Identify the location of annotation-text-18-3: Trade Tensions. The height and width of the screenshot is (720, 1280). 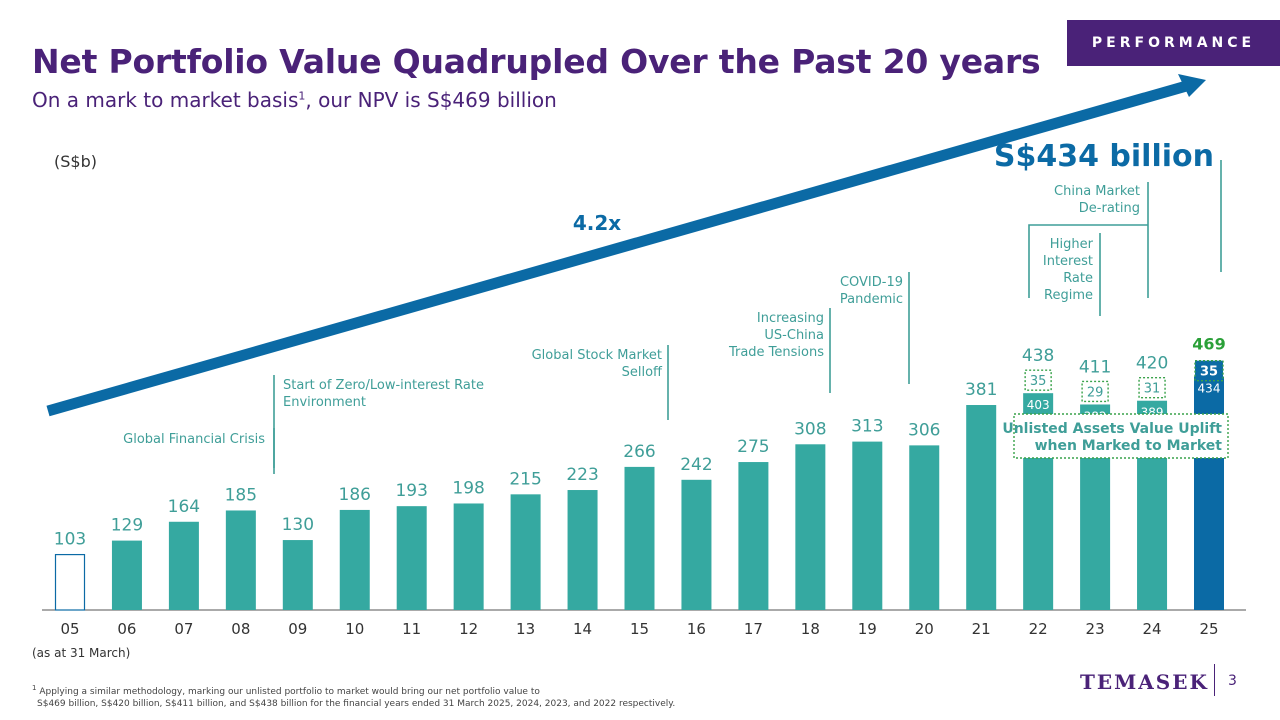
(776, 352).